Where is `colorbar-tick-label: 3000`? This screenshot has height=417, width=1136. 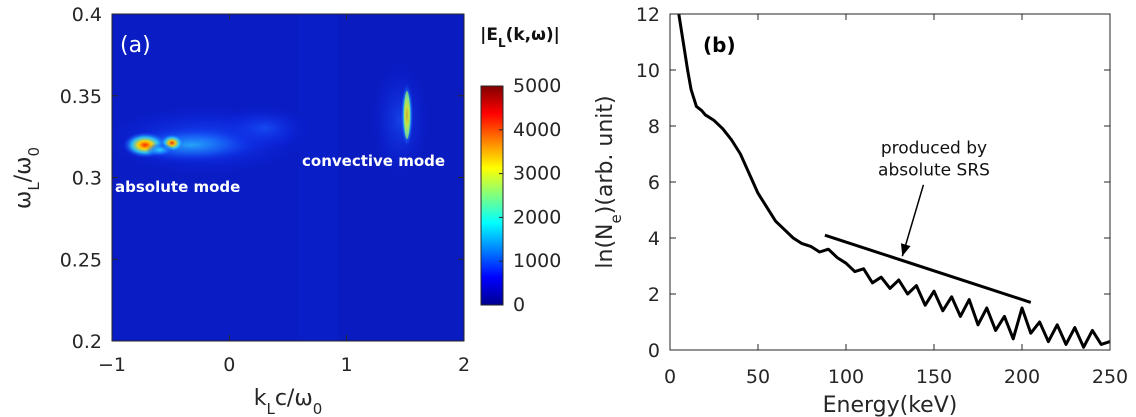
colorbar-tick-label: 3000 is located at coordinates (537, 174).